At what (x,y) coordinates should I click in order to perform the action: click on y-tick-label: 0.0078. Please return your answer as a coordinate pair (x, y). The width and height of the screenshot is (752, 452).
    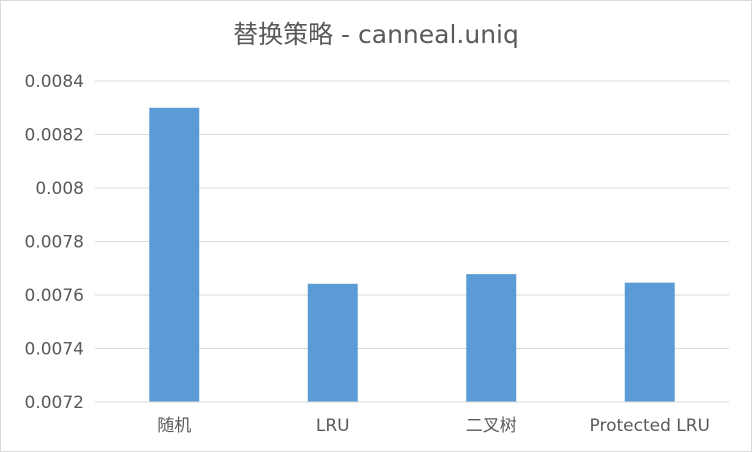
    Looking at the image, I should click on (54, 243).